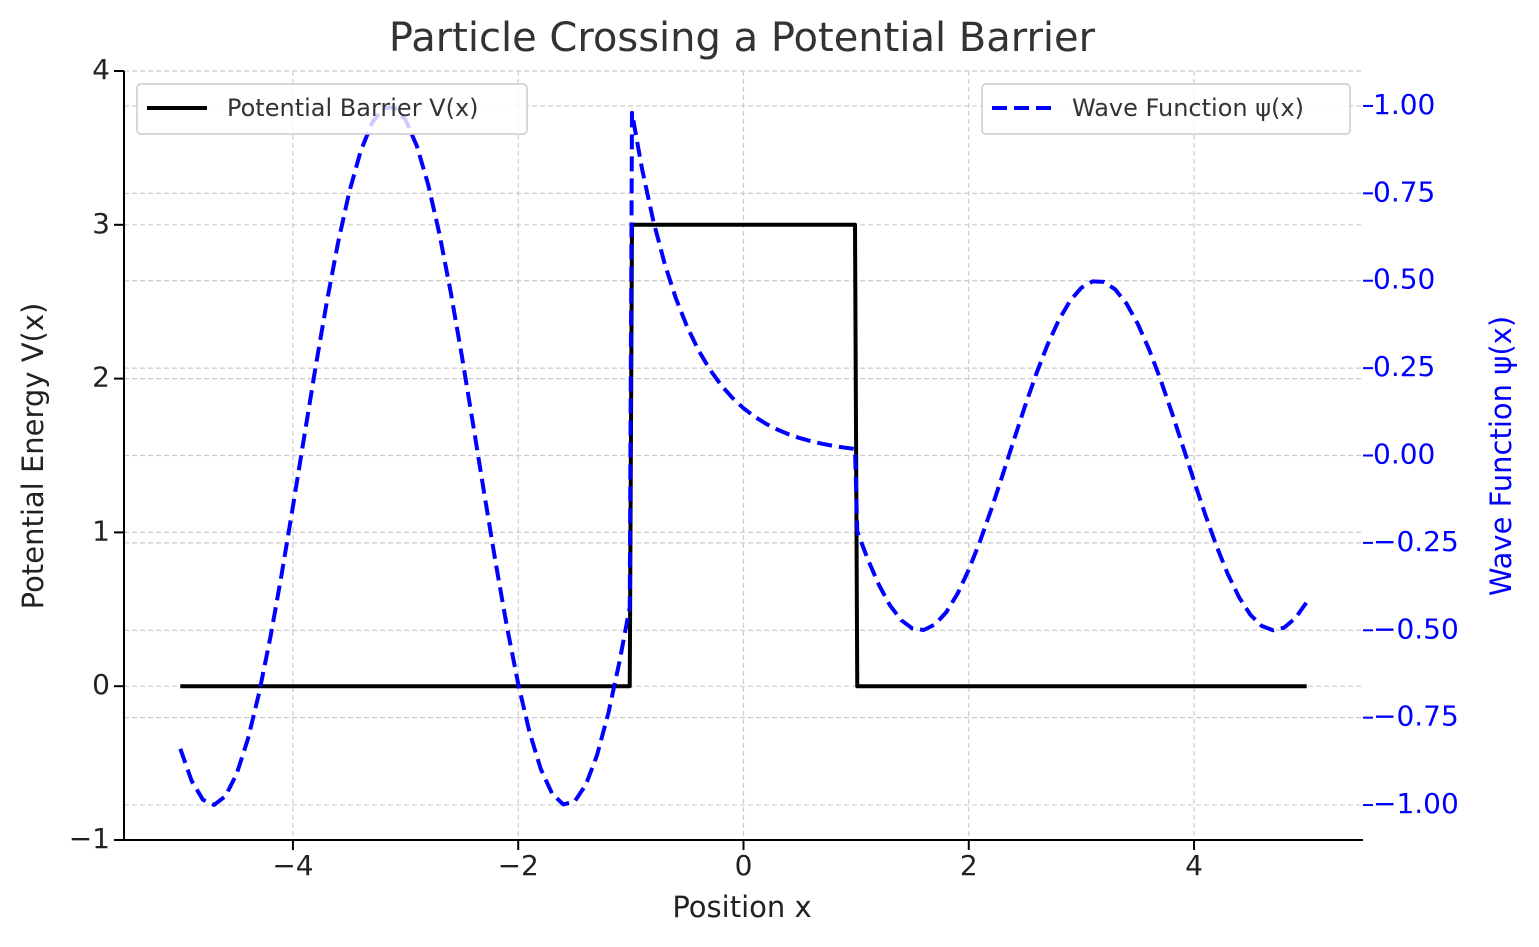  I want to click on y2-tick-label: −0.75, so click(1416, 716).